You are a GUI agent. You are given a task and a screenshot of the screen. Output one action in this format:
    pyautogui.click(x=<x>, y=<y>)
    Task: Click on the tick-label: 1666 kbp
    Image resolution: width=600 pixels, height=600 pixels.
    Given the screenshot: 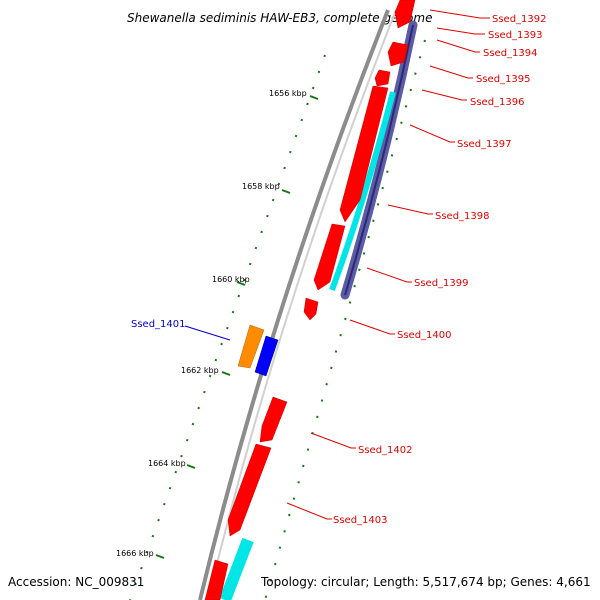 What is the action you would take?
    pyautogui.click(x=135, y=553)
    